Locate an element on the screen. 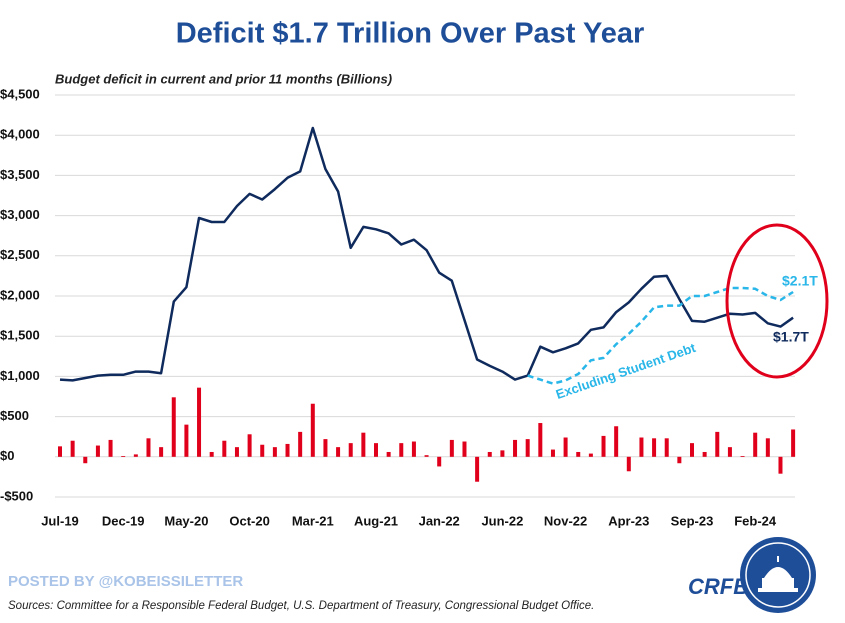 The image size is (845, 623). x-tick-label: Aug-21 is located at coordinates (376, 520).